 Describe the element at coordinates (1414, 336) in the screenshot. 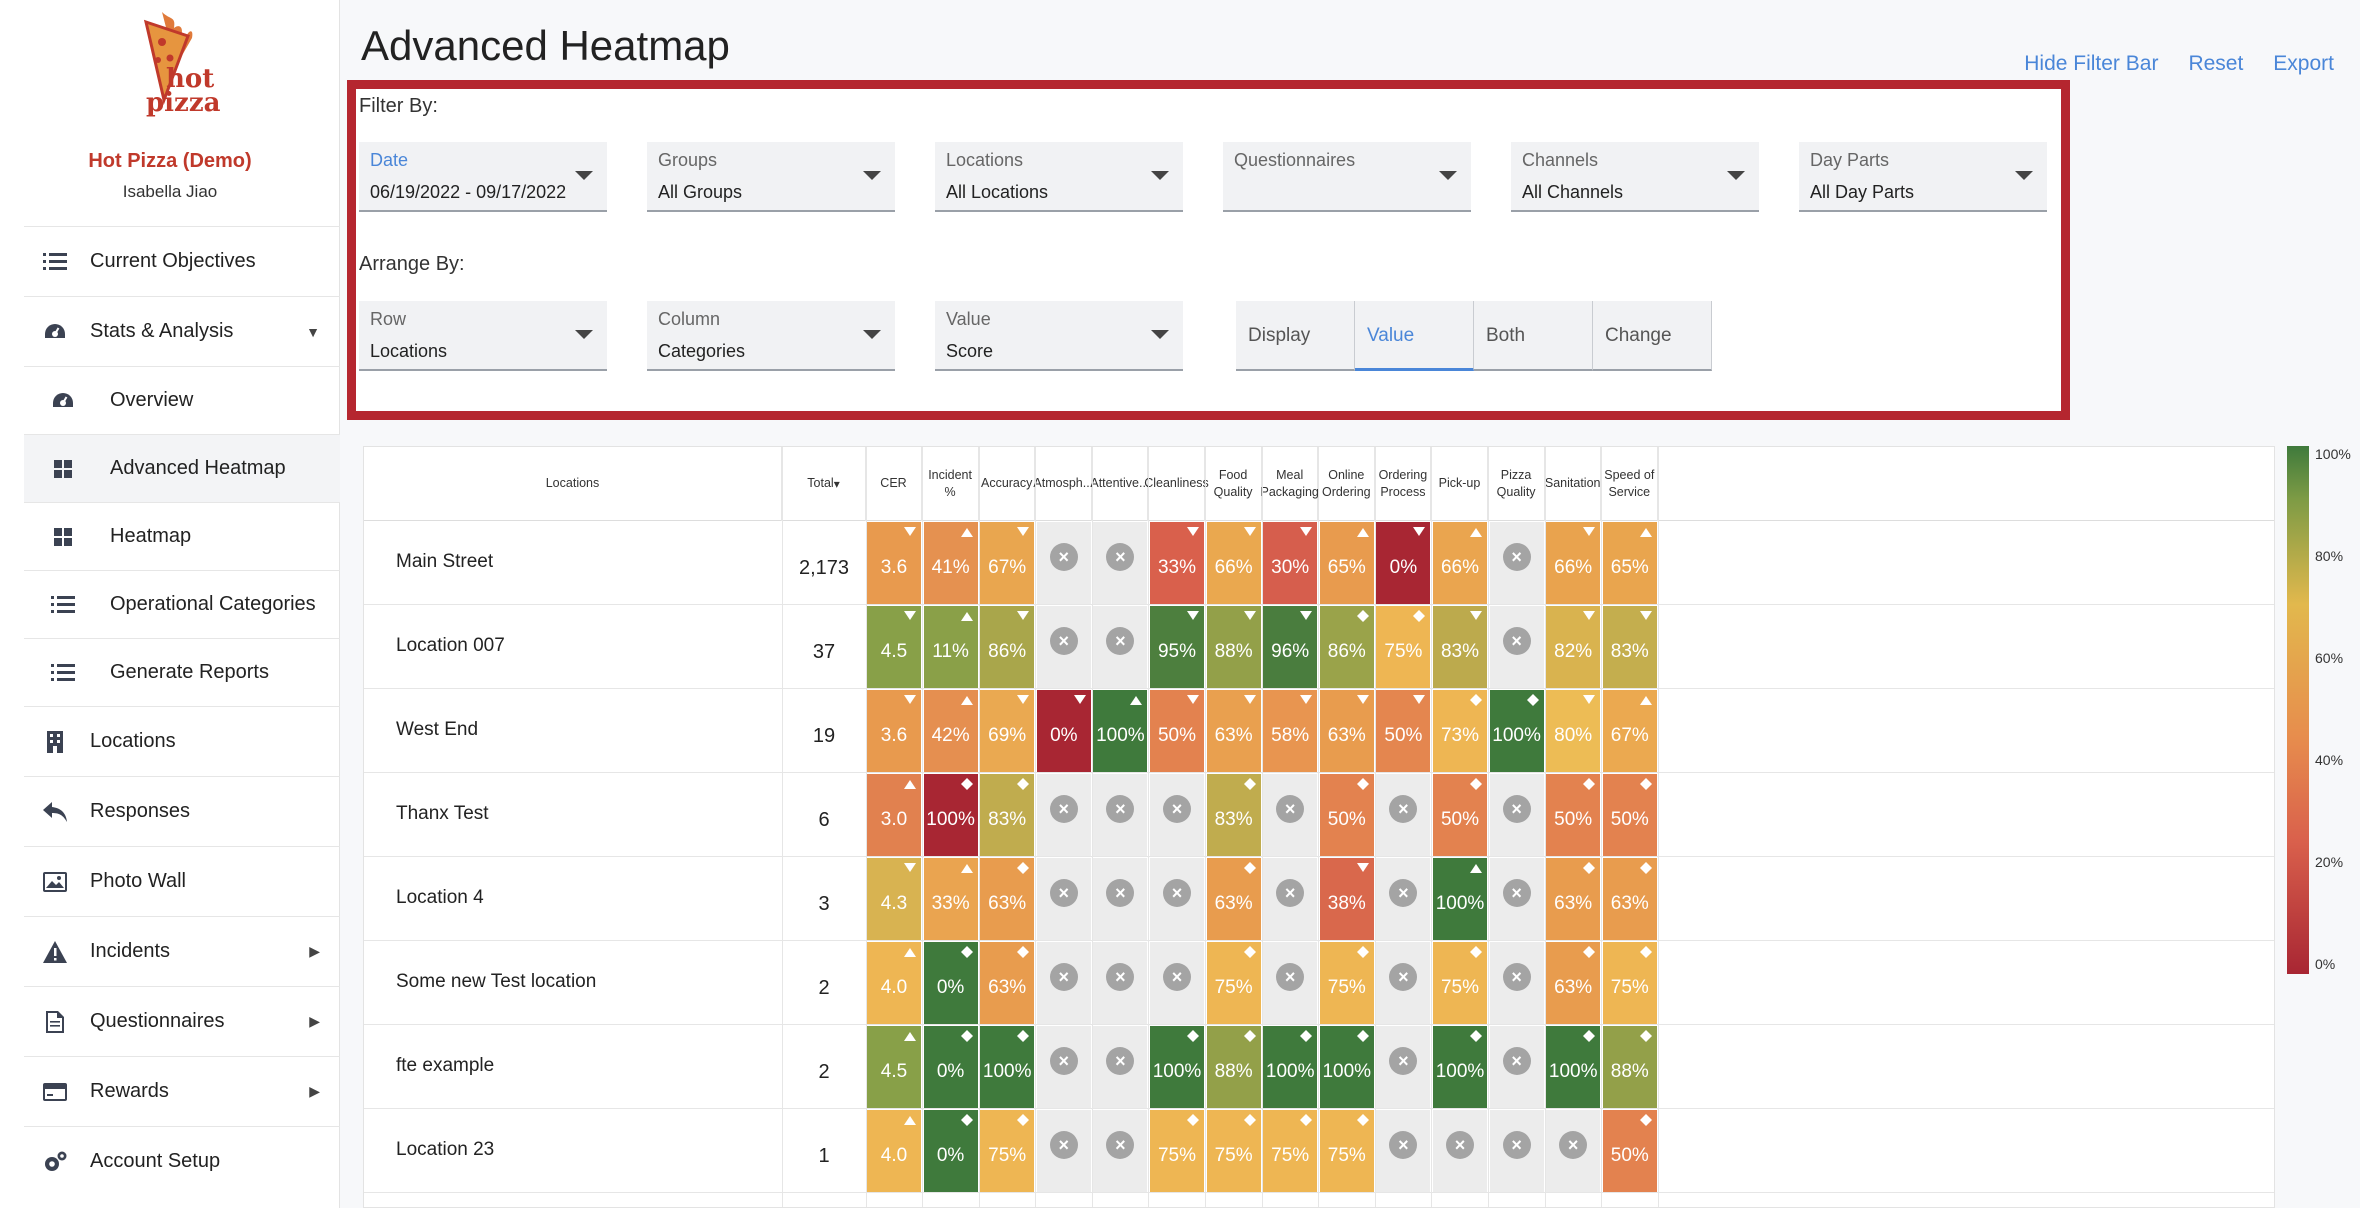

I see `display-value-button: Value` at that location.